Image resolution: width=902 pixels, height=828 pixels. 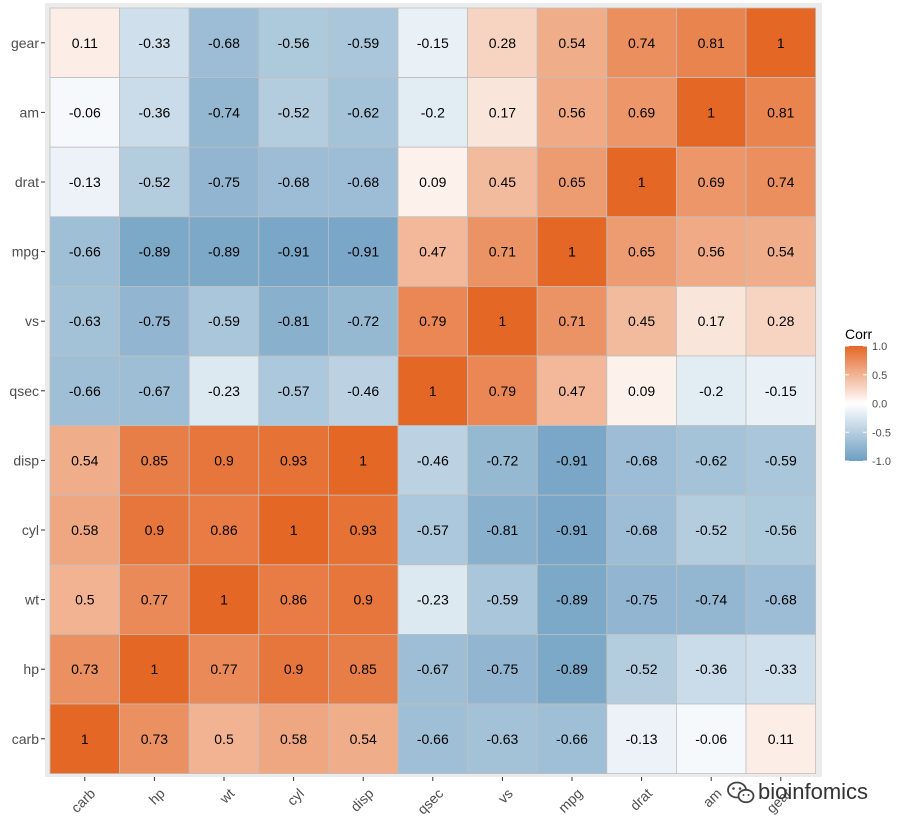 I want to click on y-tick-label: mpg, so click(x=25, y=252).